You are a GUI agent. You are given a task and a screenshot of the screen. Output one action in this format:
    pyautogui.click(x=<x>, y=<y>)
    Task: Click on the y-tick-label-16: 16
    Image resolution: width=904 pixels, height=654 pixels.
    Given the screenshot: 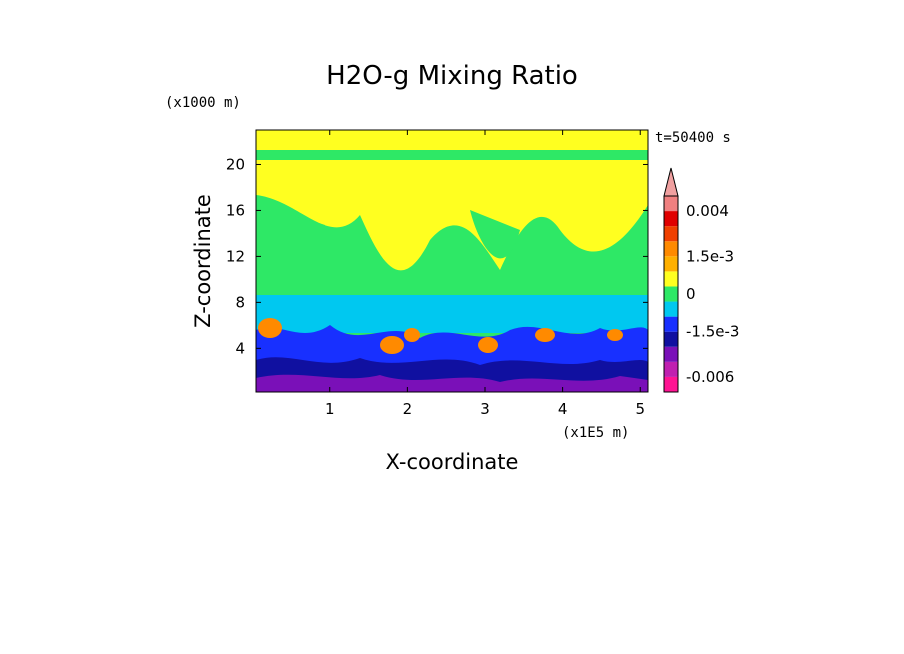 What is the action you would take?
    pyautogui.click(x=235, y=210)
    